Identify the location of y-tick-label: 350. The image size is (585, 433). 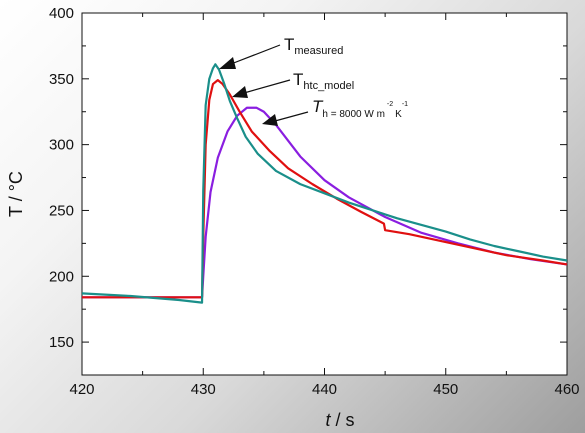
(61, 79).